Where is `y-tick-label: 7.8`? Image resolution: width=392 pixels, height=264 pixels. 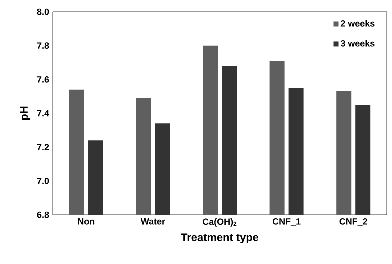
y-tick-label: 7.8 is located at coordinates (43, 46).